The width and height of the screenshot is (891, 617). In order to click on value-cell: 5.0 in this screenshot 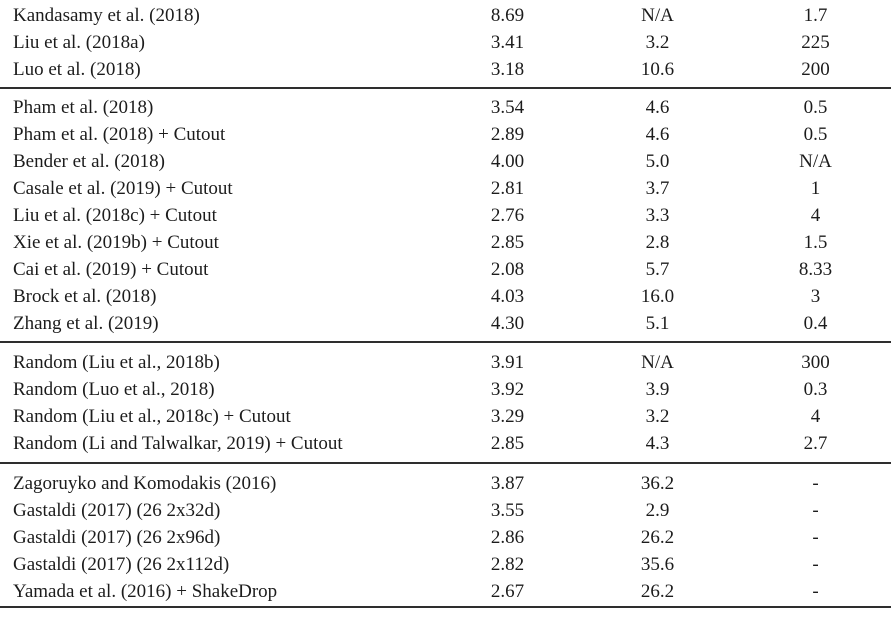, I will do `click(657, 161)`.